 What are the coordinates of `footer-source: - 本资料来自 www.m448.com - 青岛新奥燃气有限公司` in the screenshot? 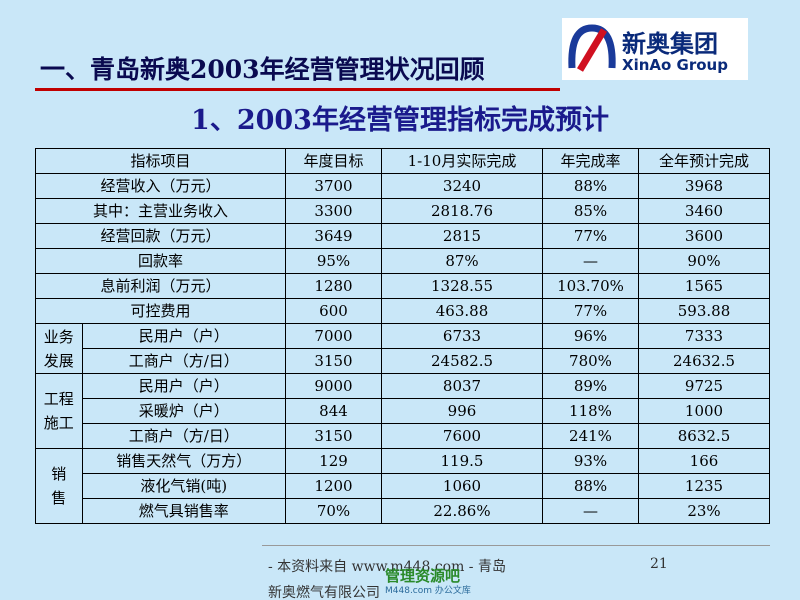 It's located at (387, 579).